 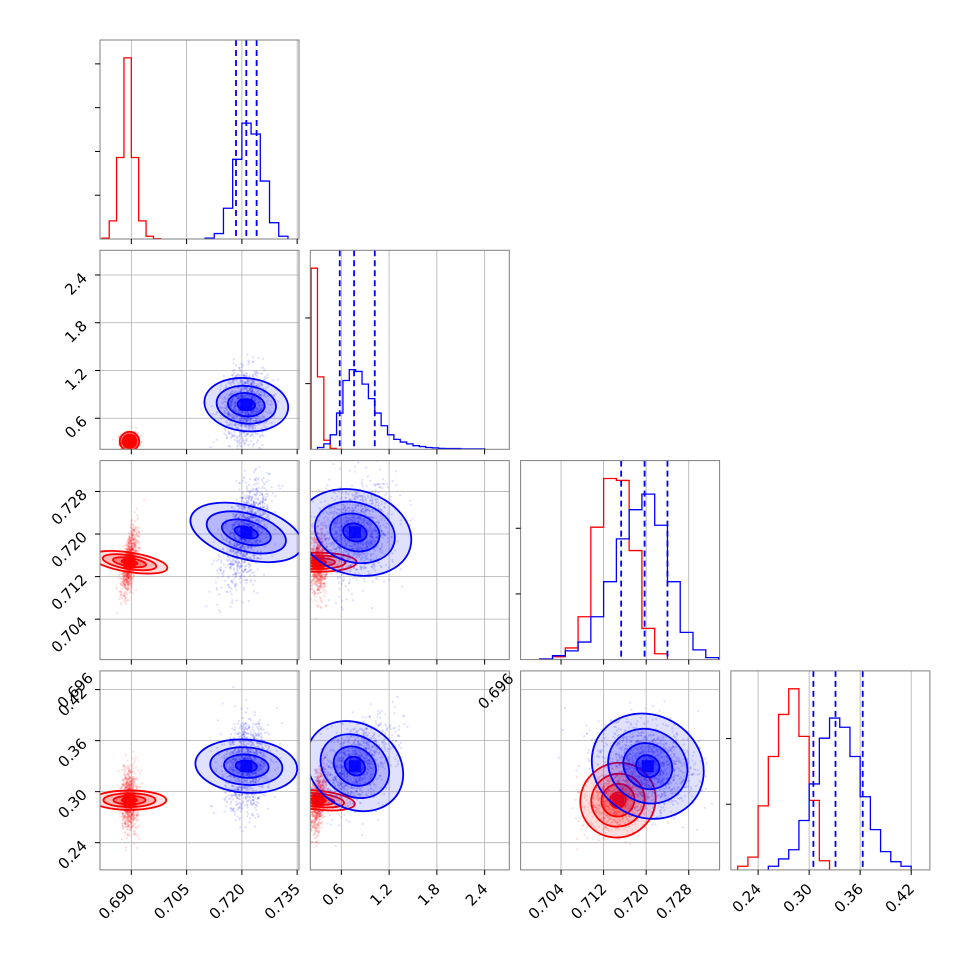 What do you see at coordinates (246, 404) in the screenshot?
I see `density-peak` at bounding box center [246, 404].